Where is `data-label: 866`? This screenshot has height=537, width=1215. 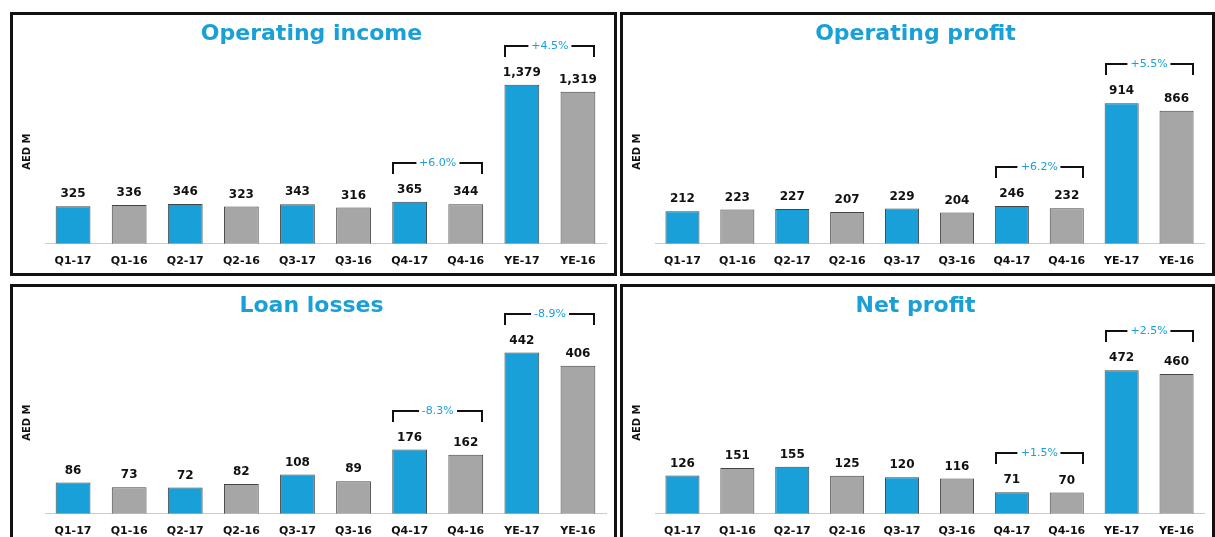 data-label: 866 is located at coordinates (1177, 97).